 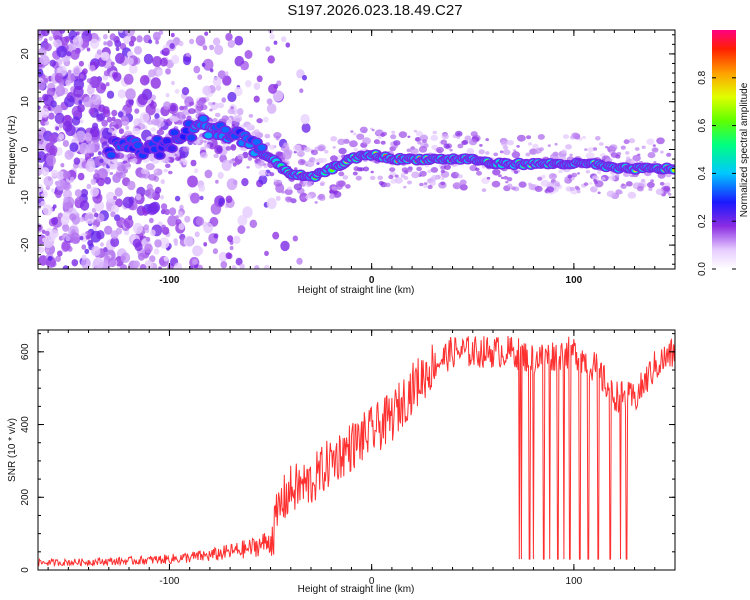 I want to click on spectrogram-y-tick-label: 20, so click(x=25, y=54).